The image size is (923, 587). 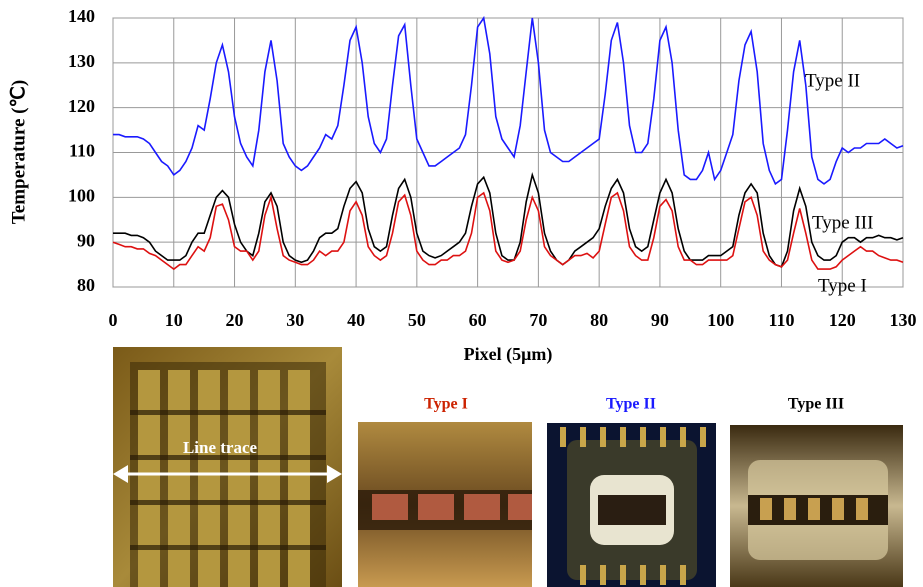 I want to click on y-tick-label: 100, so click(x=81, y=195).